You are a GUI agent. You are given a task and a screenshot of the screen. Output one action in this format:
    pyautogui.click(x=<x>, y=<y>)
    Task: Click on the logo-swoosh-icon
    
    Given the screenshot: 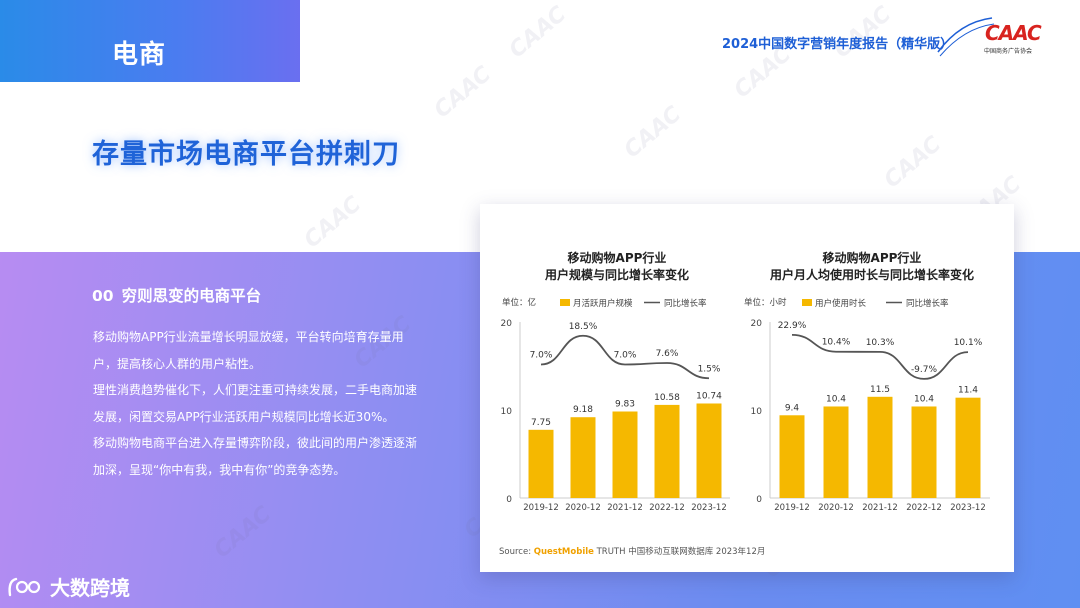 What is the action you would take?
    pyautogui.click(x=966, y=37)
    